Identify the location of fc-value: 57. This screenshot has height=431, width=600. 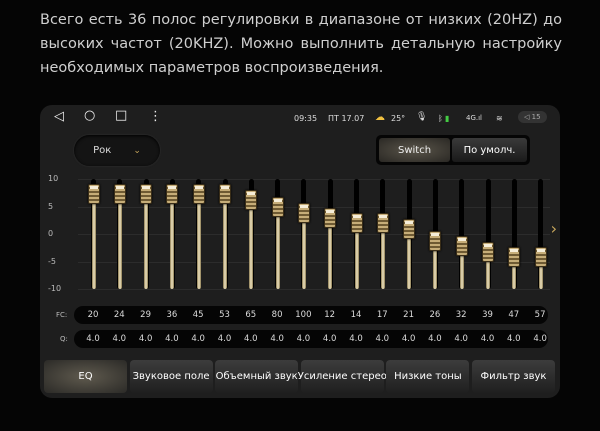
(540, 315).